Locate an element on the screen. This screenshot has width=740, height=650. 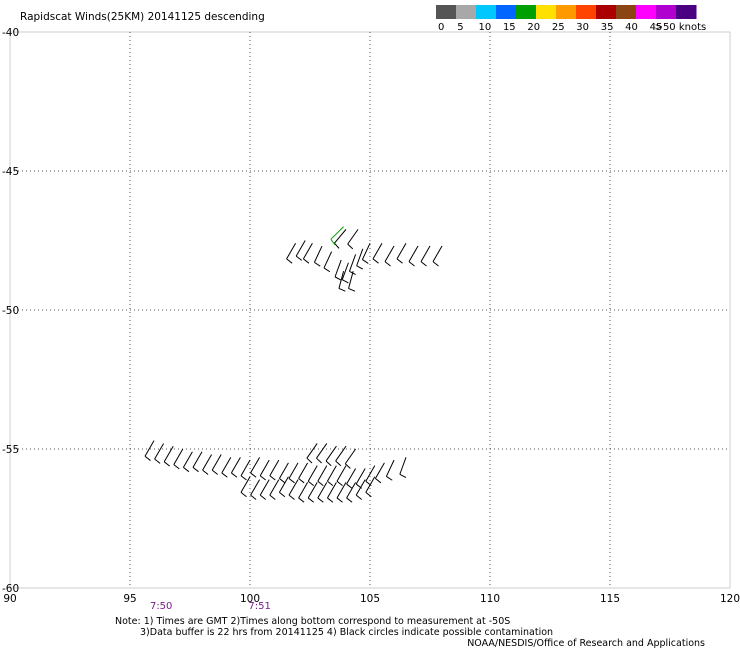
time-label: 7:50 is located at coordinates (161, 606).